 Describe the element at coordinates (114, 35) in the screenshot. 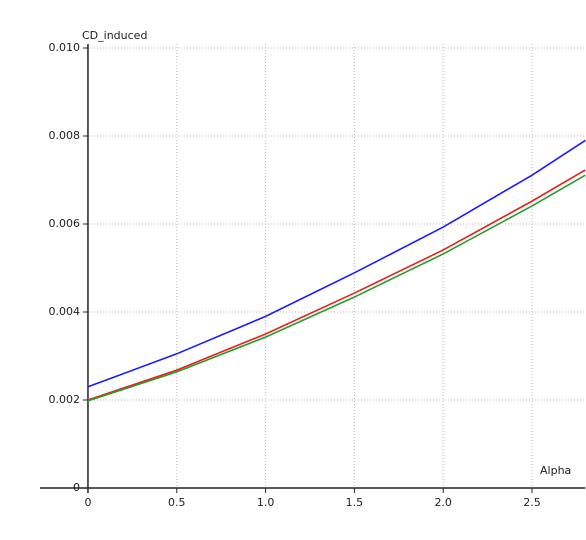

I see `y-axis-label: CD_induced` at that location.